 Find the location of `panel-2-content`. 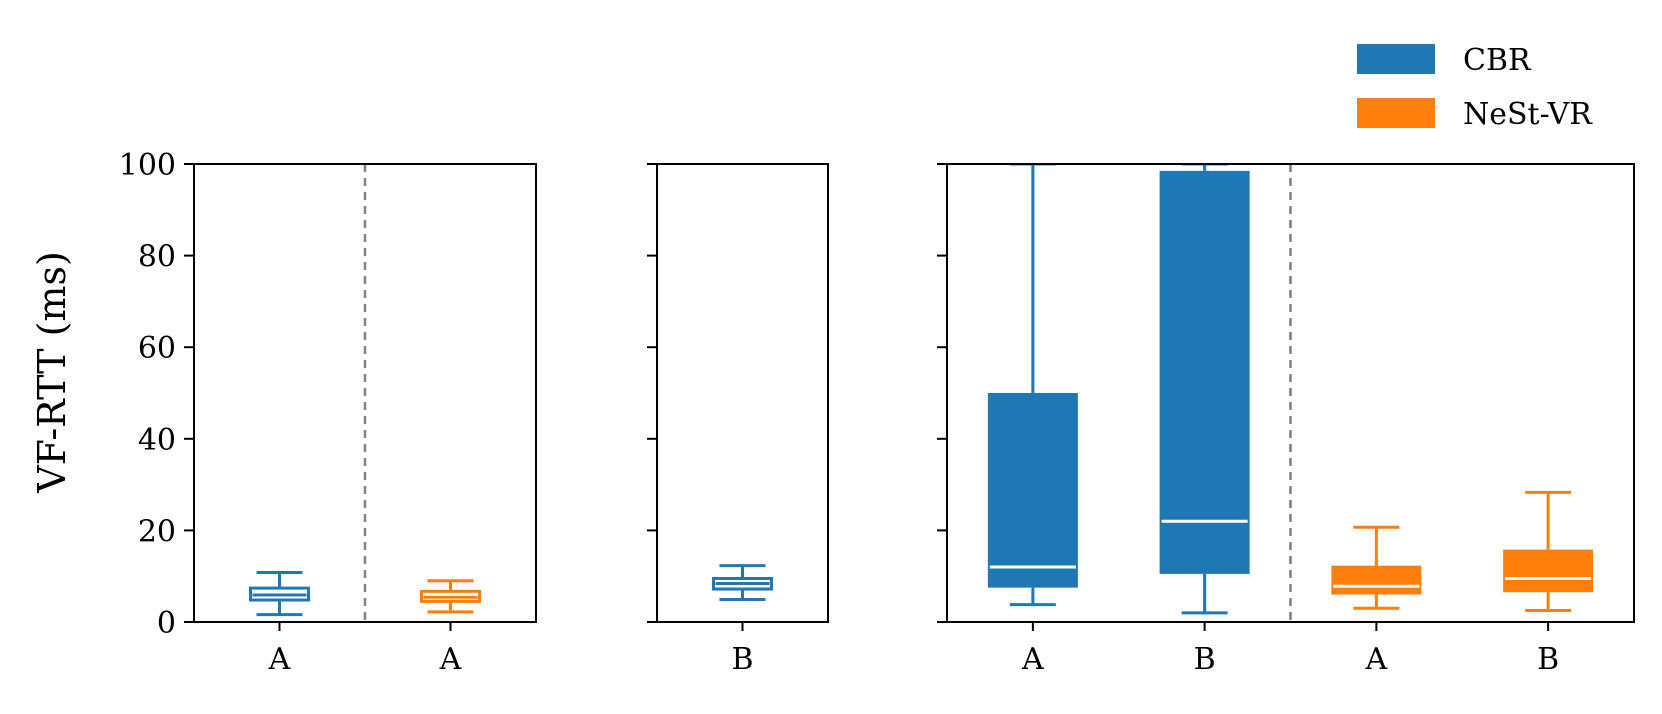

panel-2-content is located at coordinates (742, 583).